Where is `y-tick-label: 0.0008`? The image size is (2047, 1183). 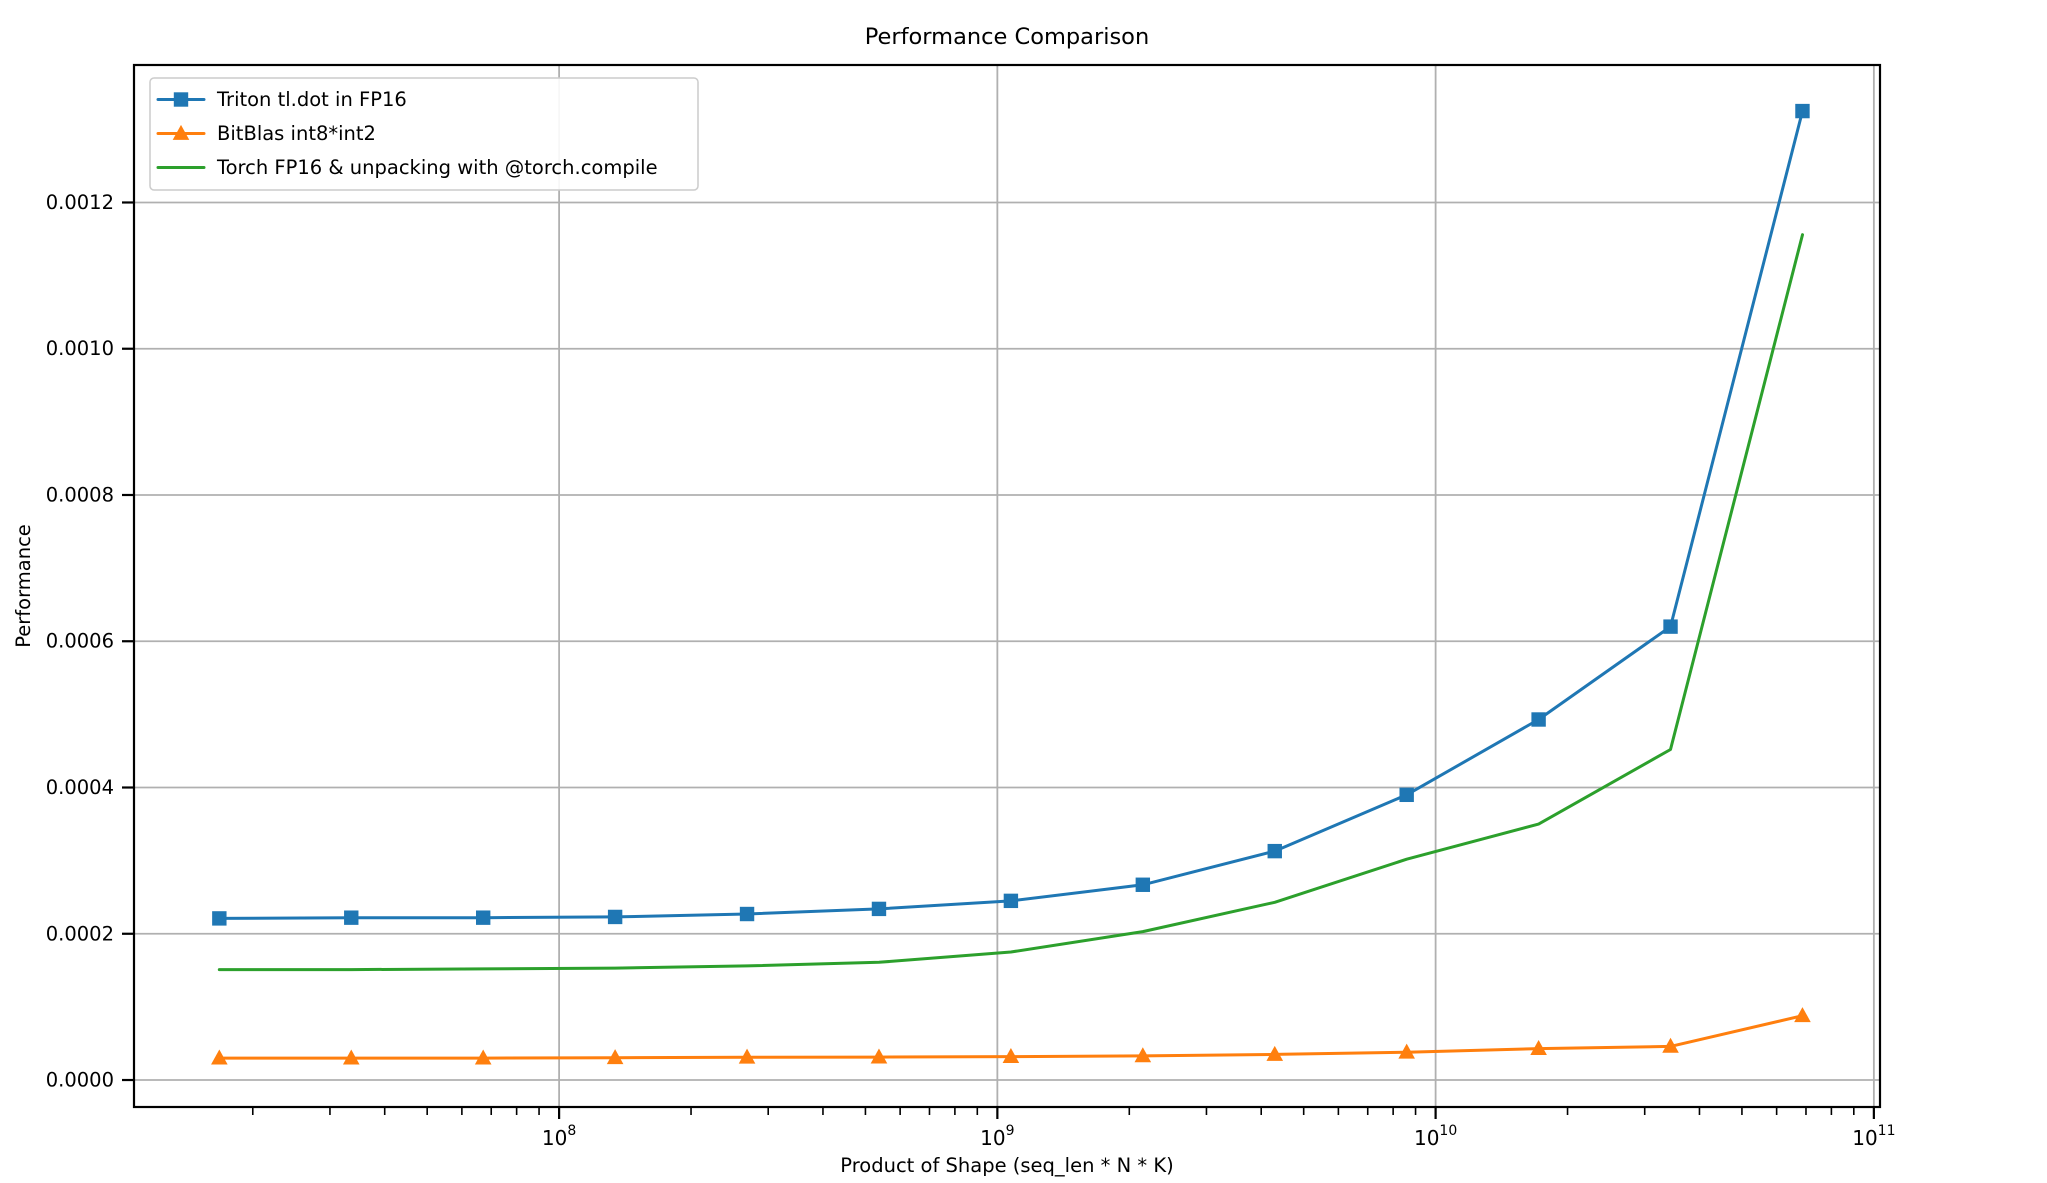
y-tick-label: 0.0008 is located at coordinates (80, 494).